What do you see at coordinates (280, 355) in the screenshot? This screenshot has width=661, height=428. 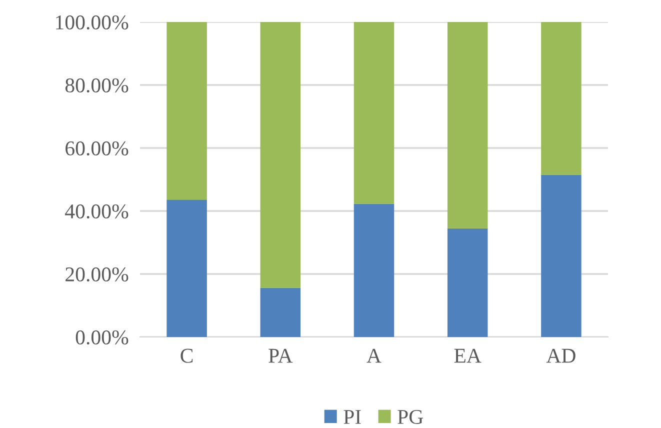 I see `x-tick-label: PA` at bounding box center [280, 355].